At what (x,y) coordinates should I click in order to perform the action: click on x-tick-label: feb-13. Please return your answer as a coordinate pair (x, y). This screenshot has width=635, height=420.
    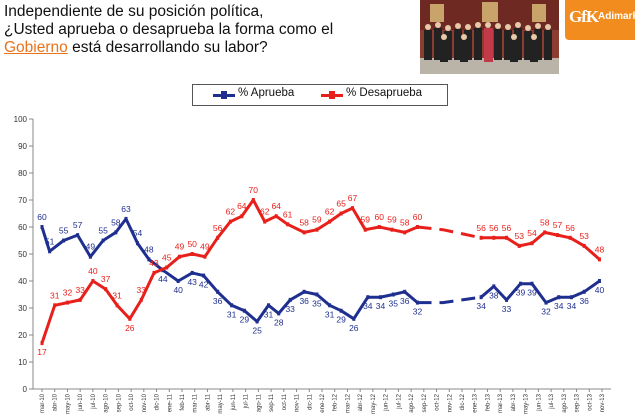
    Looking at the image, I should click on (488, 402).